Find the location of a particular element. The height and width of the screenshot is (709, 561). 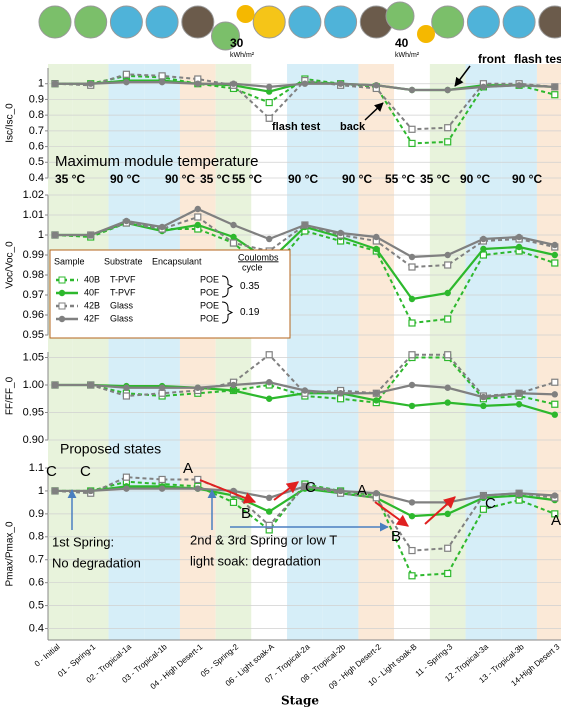

y-tick-label: 0.90 is located at coordinates (33, 440).